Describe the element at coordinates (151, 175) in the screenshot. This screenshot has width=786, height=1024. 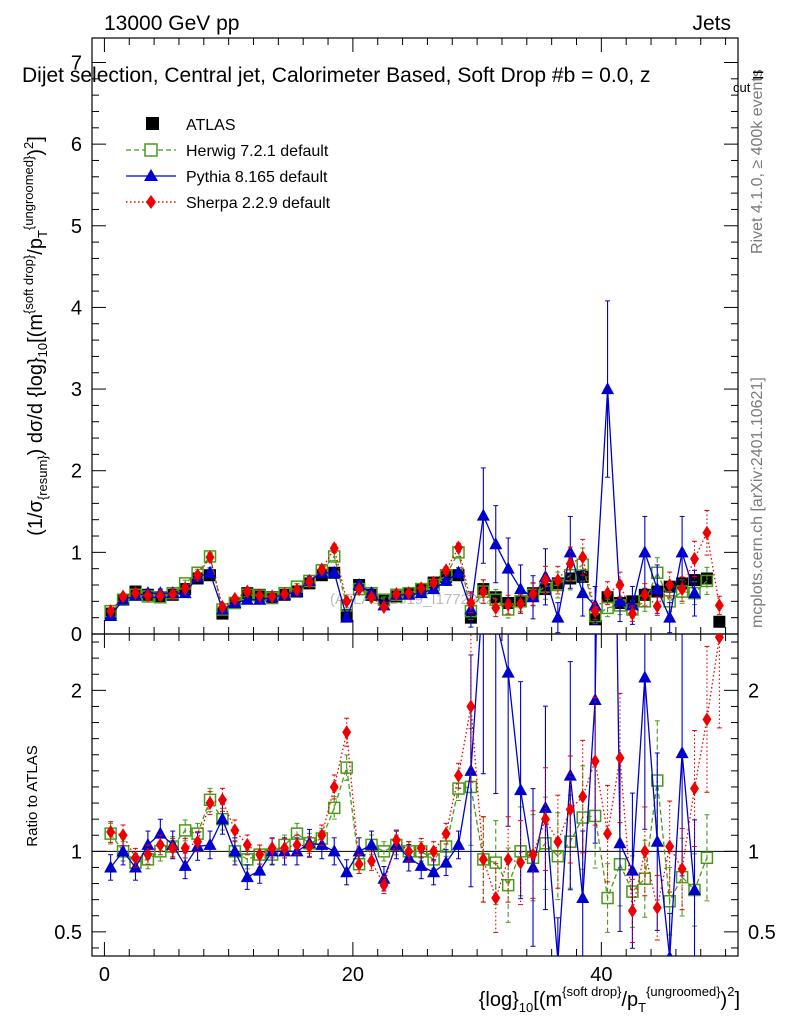
I see `legend-marker-pythia` at that location.